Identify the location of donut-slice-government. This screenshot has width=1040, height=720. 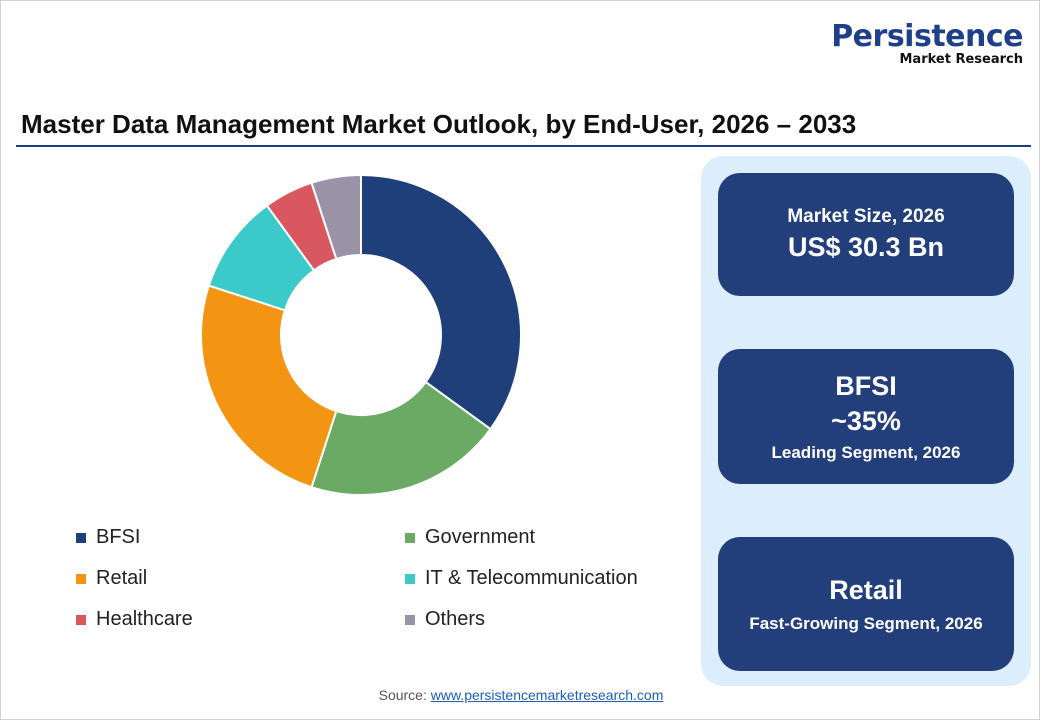
(401, 438).